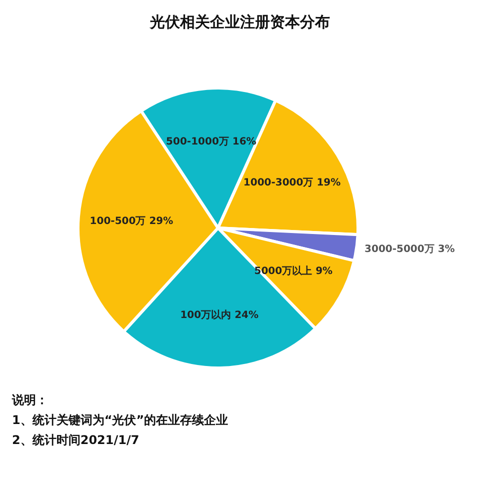 The height and width of the screenshot is (480, 480). I want to click on text: 说明：, so click(29, 400).